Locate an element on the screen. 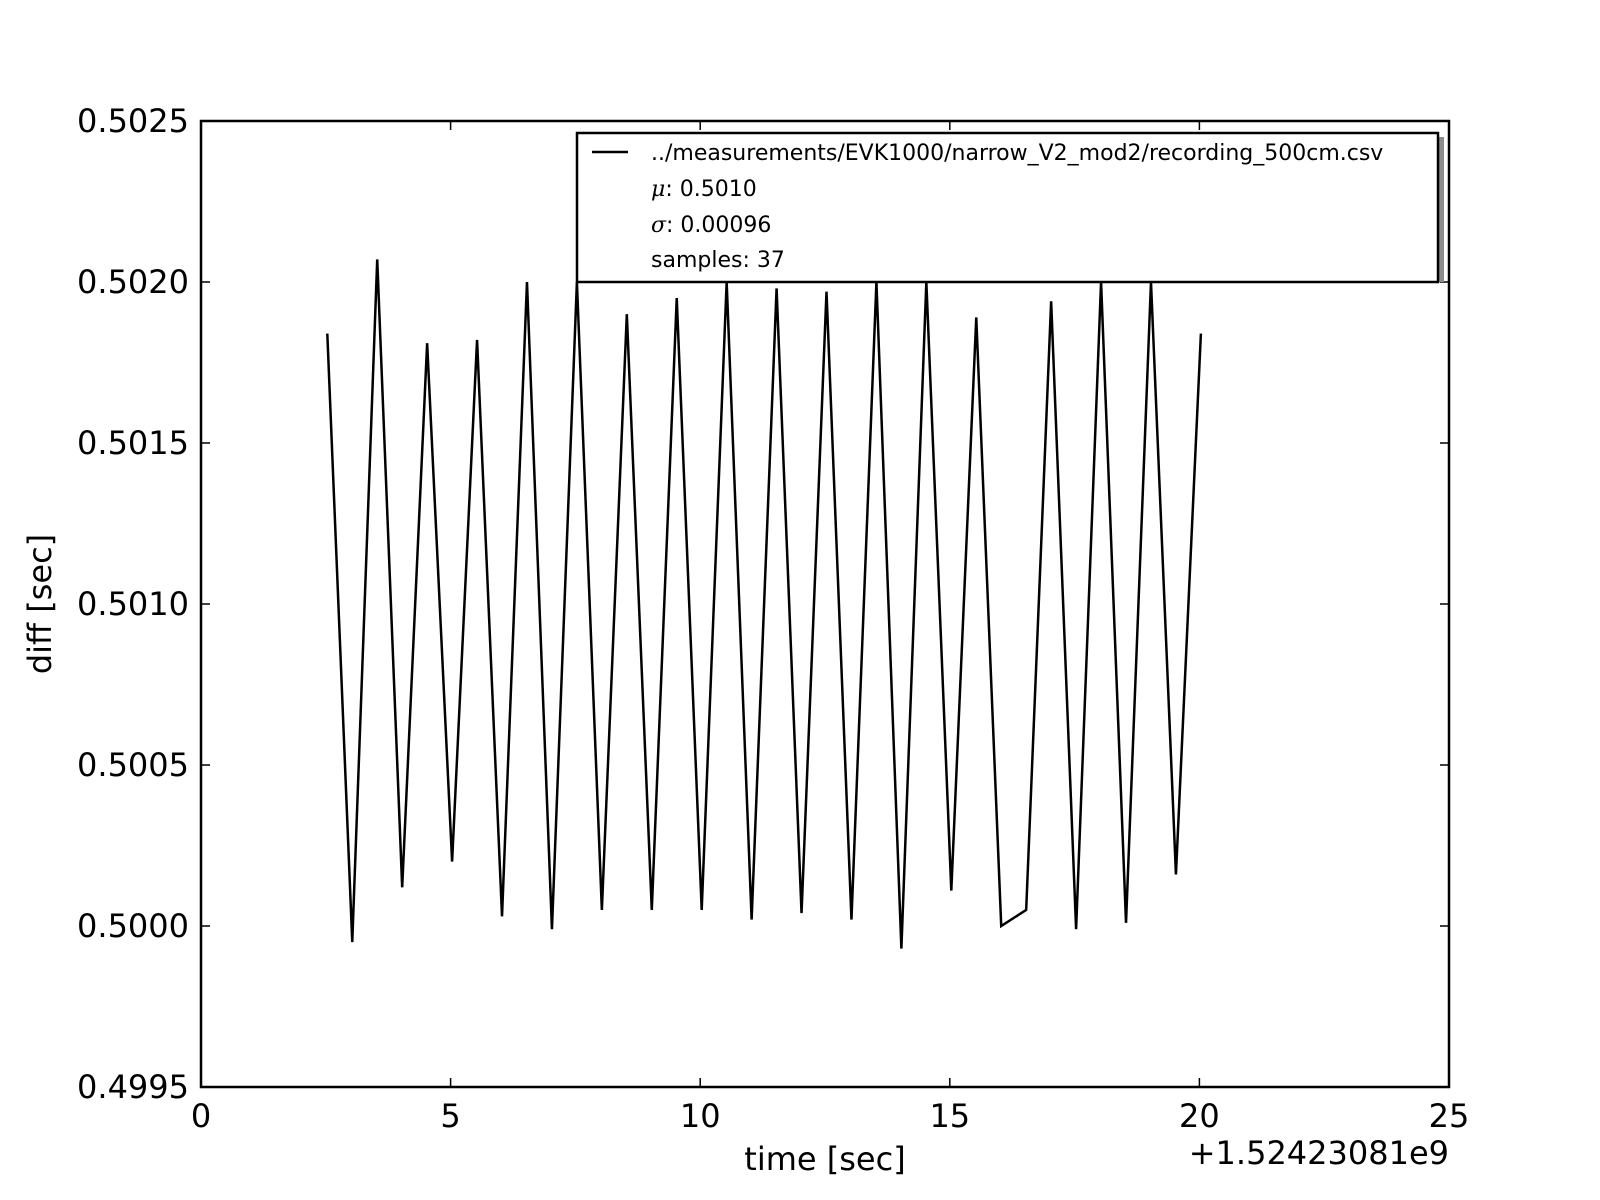 This screenshot has height=1200, width=1600. y-tick-label: 0.5010 is located at coordinates (133, 604).